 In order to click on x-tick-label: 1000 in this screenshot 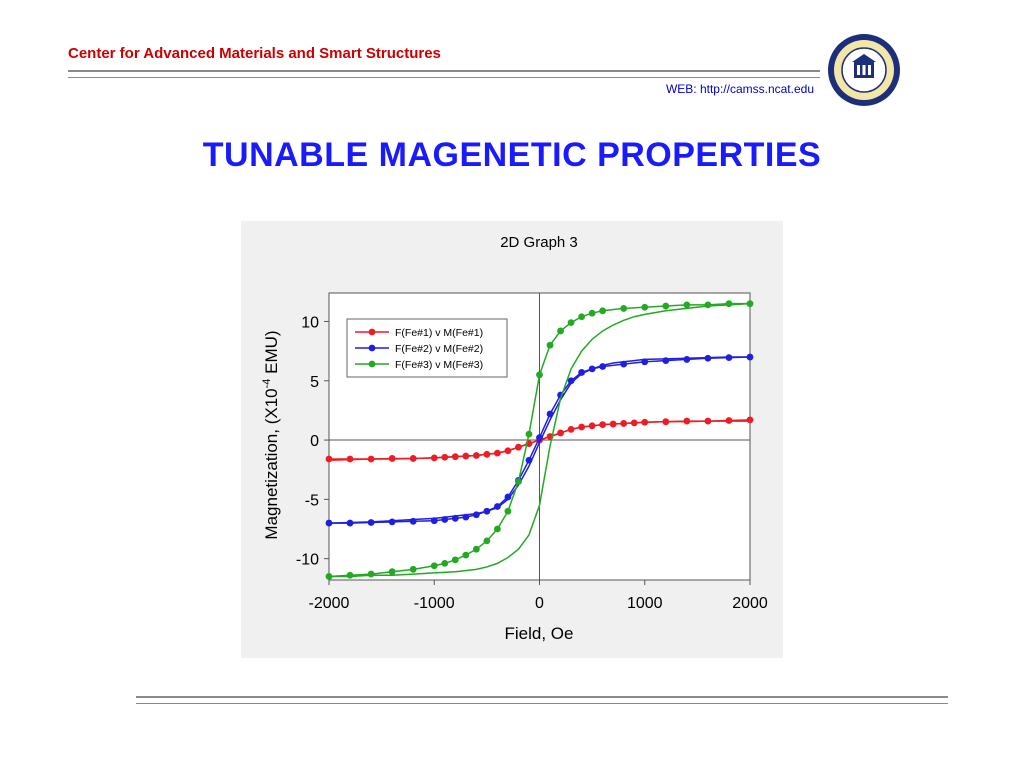, I will do `click(645, 603)`.